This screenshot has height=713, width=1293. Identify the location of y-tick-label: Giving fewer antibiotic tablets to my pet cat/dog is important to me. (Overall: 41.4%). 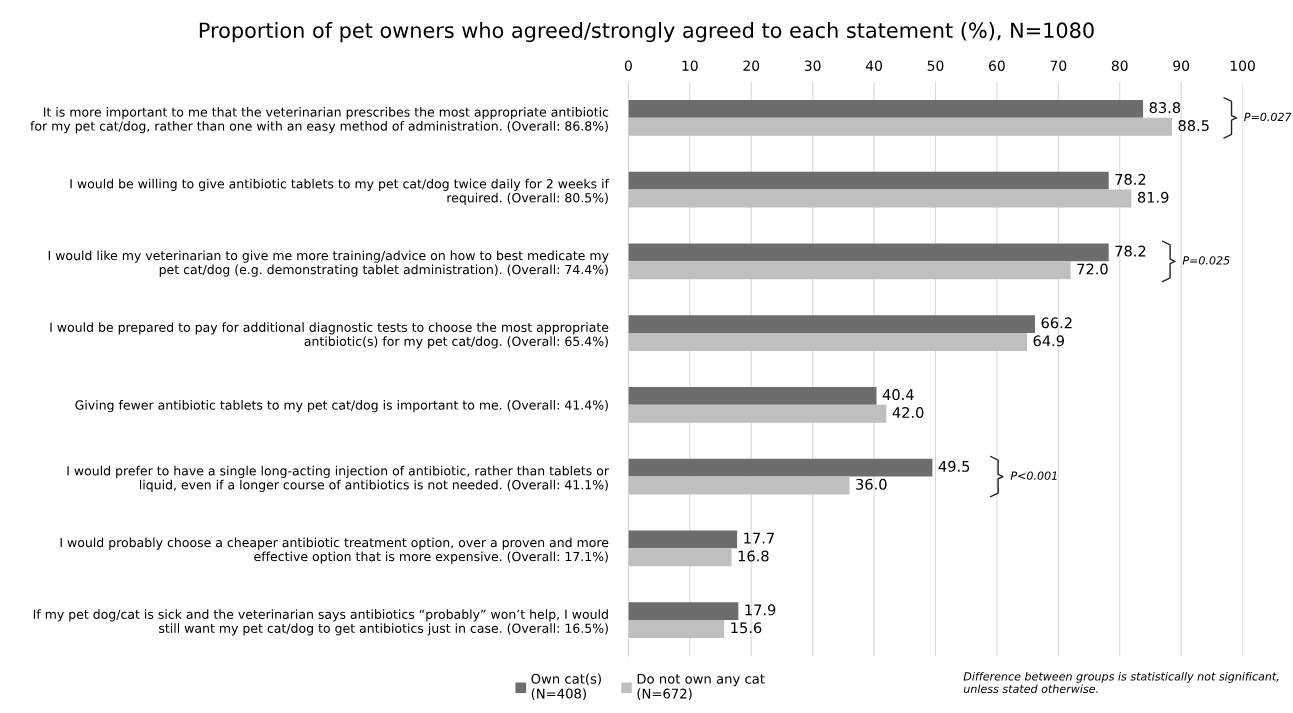
(341, 406).